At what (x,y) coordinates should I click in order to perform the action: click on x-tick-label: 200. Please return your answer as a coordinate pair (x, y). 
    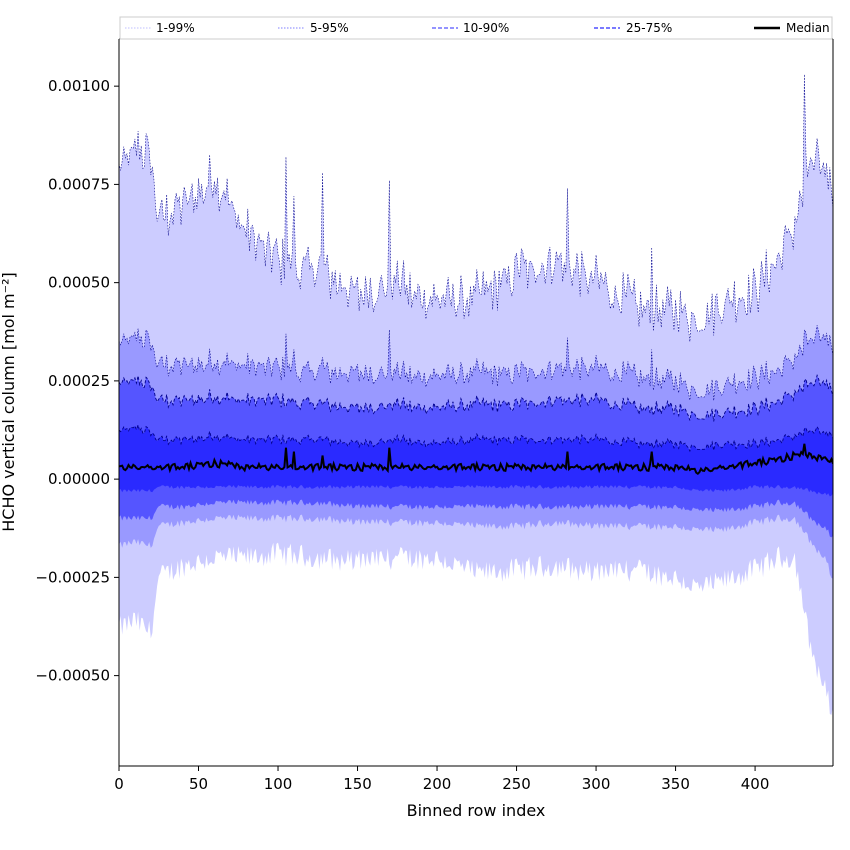
    Looking at the image, I should click on (437, 784).